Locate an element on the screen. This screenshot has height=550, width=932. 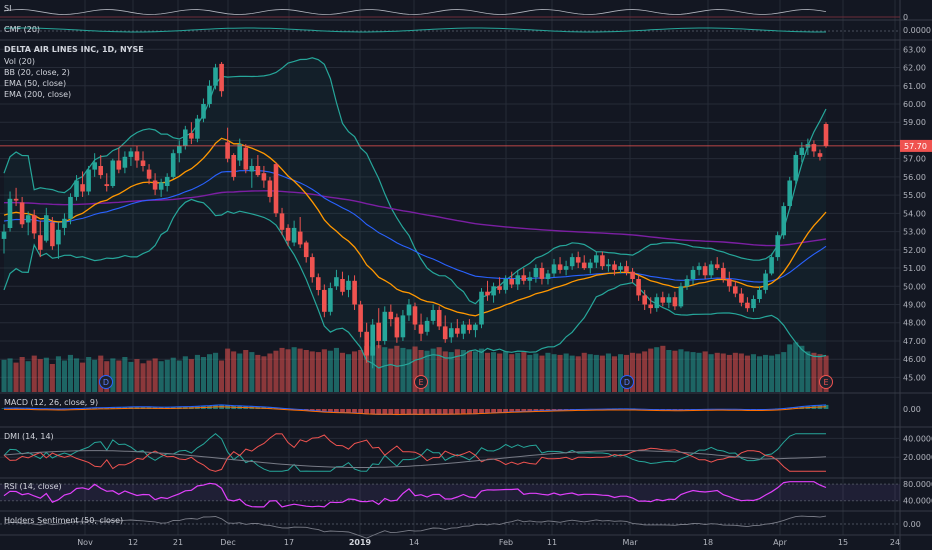
holders-panel-label: Holders Sentiment (50, close) is located at coordinates (64, 520).